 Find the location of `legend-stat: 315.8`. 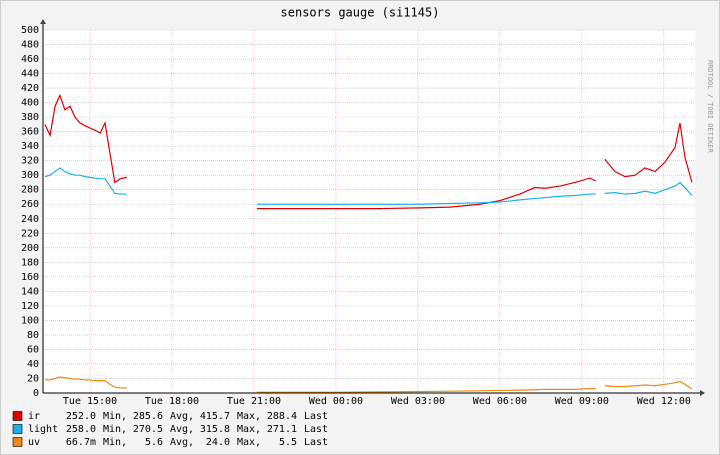

legend-stat: 315.8 is located at coordinates (215, 429).